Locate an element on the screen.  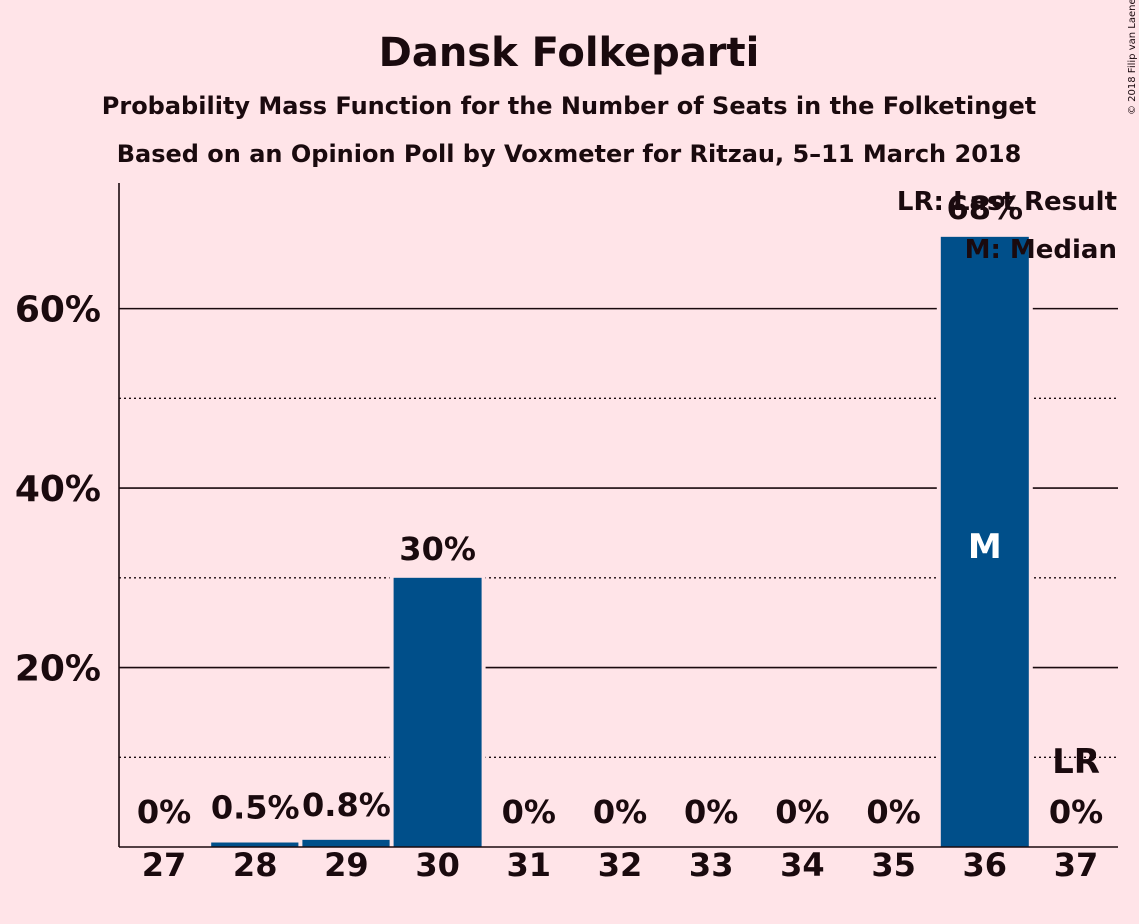
data-label-33: 0% is located at coordinates (711, 812).